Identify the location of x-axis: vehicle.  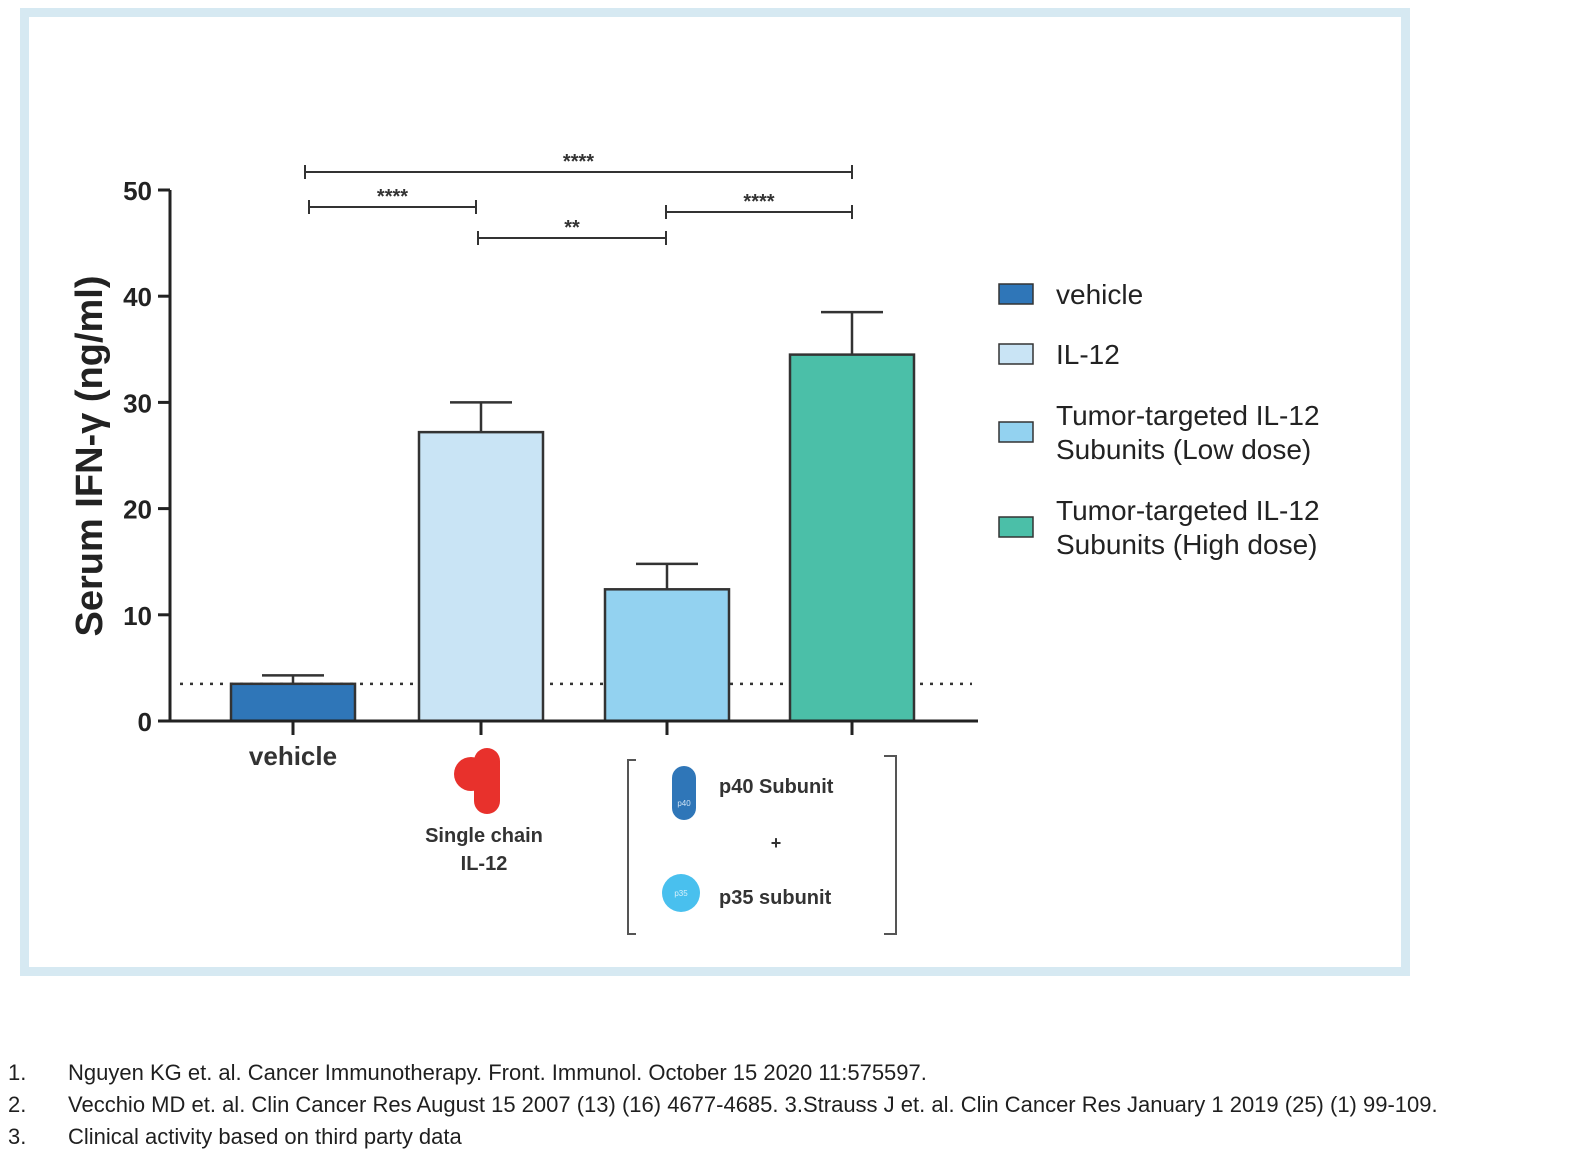
(574, 745).